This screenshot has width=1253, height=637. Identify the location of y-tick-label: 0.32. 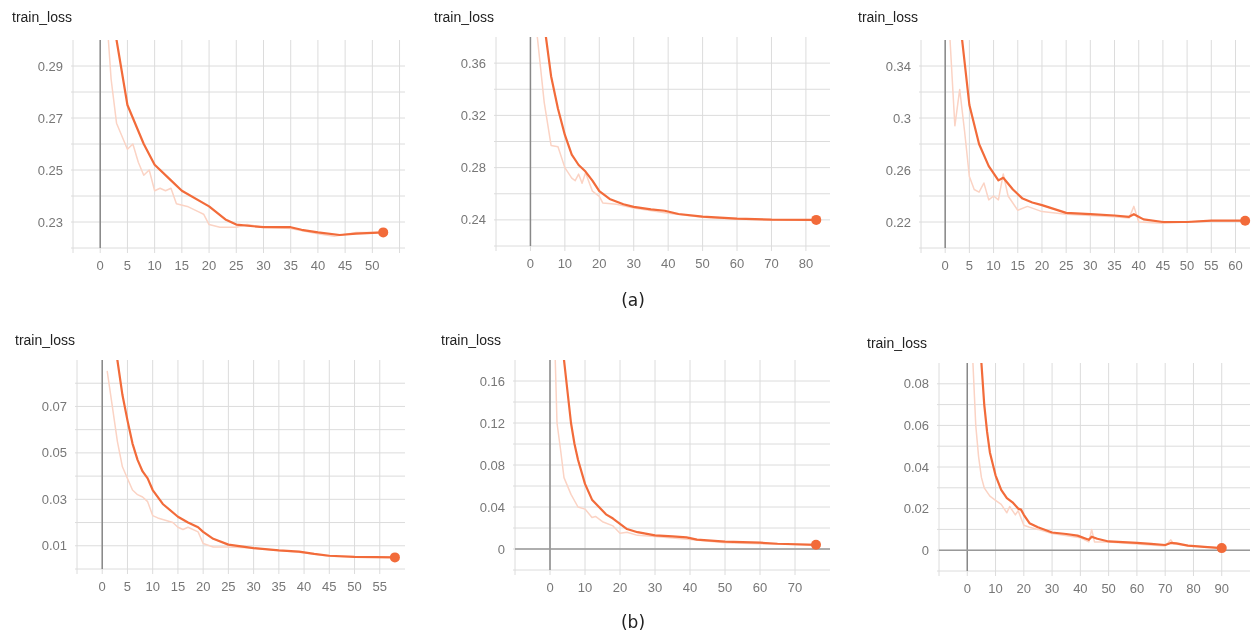
(473, 115).